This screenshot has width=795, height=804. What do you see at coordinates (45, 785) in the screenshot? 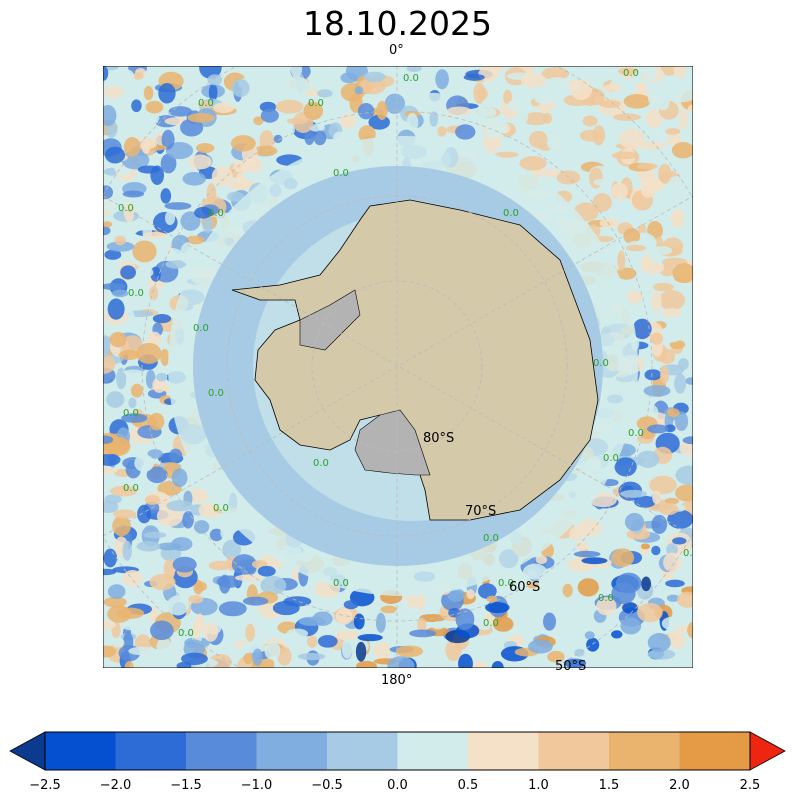
I see `colorbar-tick-label: −2.5` at bounding box center [45, 785].